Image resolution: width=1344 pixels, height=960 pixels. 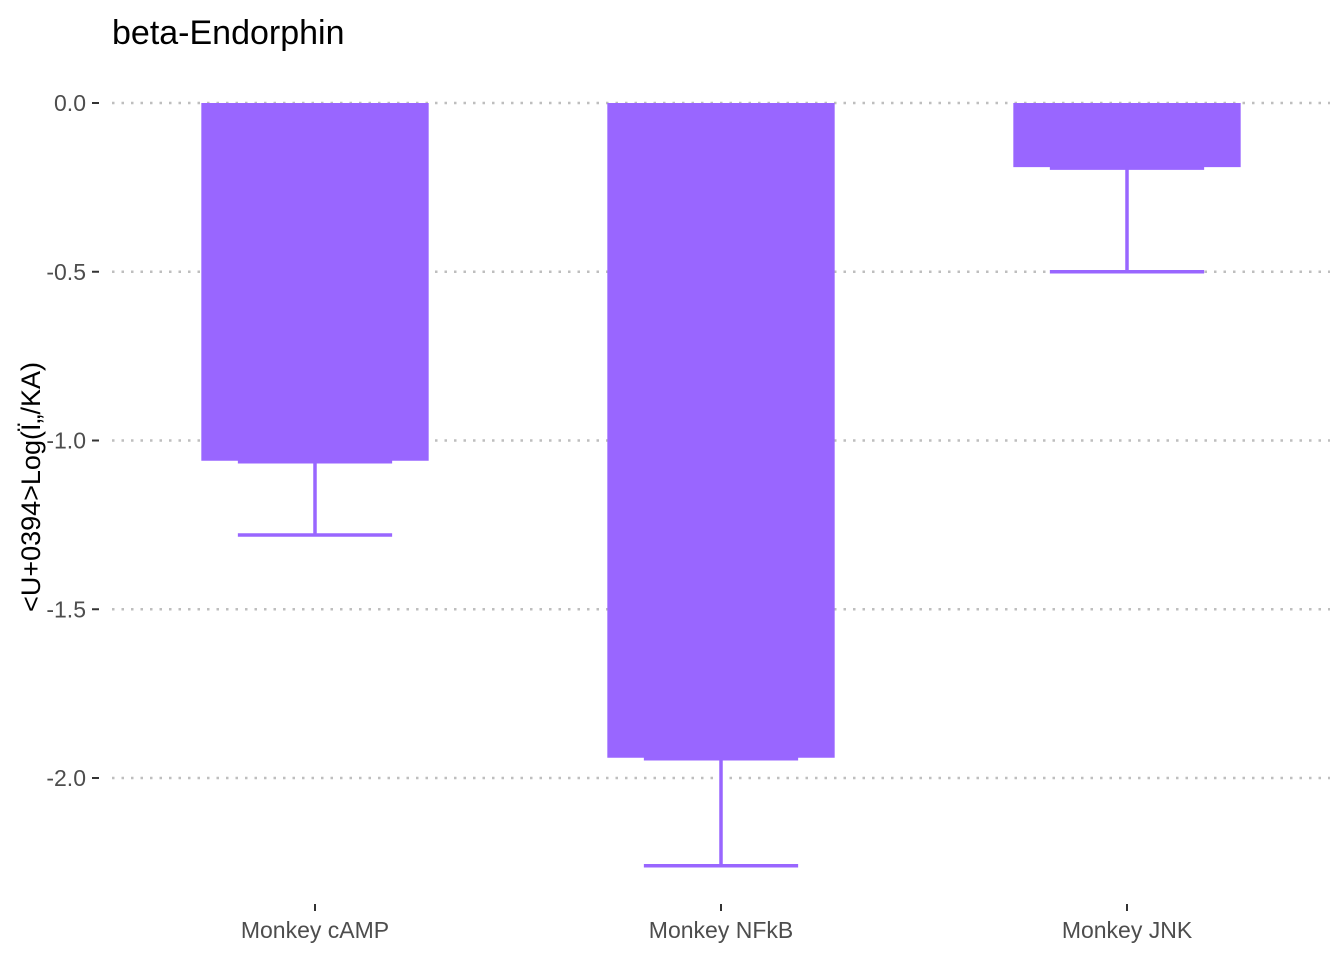 What do you see at coordinates (1127, 930) in the screenshot?
I see `x-tick-label: Monkey JNK` at bounding box center [1127, 930].